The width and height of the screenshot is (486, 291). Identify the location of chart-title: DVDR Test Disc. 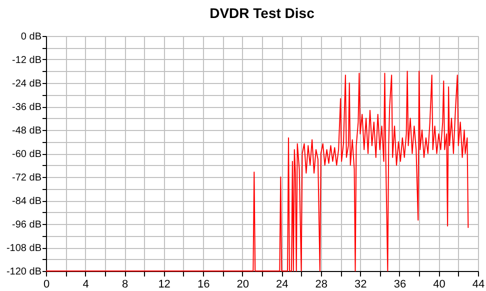
(262, 13).